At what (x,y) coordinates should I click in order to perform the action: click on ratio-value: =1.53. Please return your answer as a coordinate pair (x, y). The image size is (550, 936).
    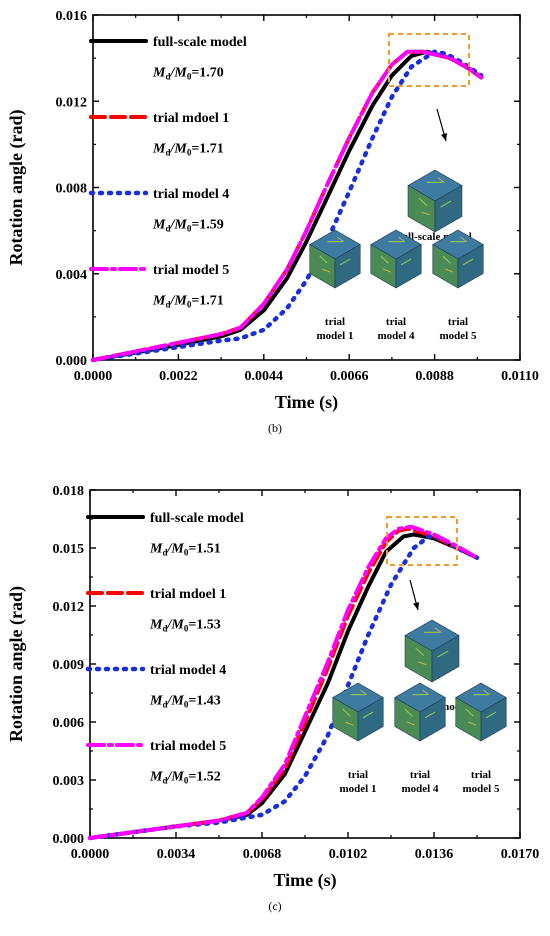
    Looking at the image, I should click on (204, 624).